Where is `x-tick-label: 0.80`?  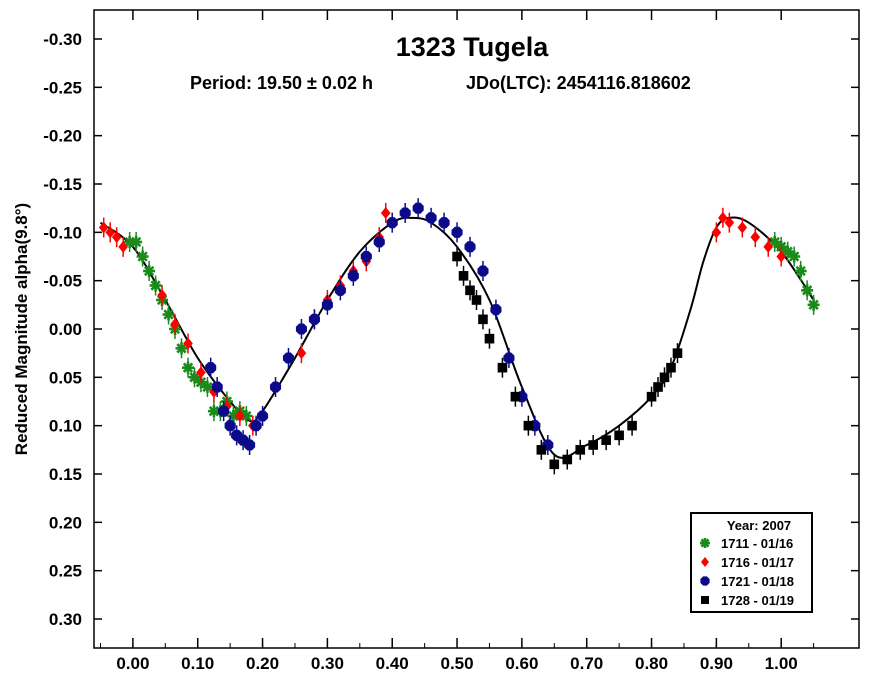
x-tick-label: 0.80 is located at coordinates (651, 663).